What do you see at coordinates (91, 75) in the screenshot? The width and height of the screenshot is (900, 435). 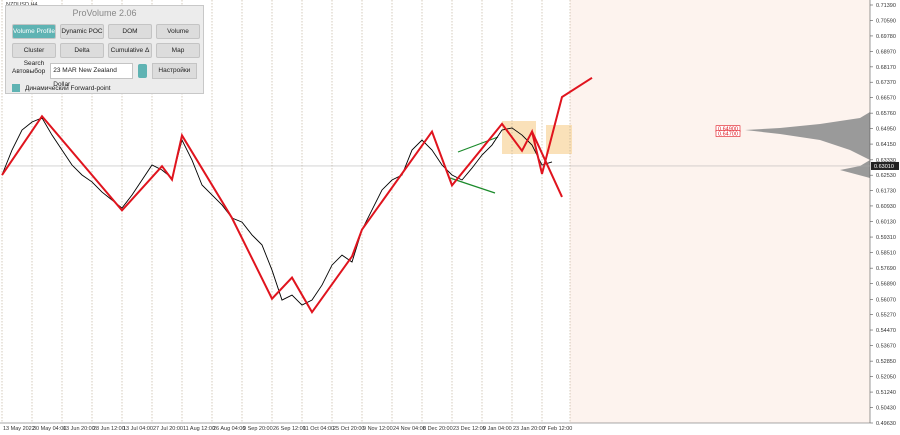 I see `instrument-dropdown: 23 MAR New Zealand Dollar` at bounding box center [91, 75].